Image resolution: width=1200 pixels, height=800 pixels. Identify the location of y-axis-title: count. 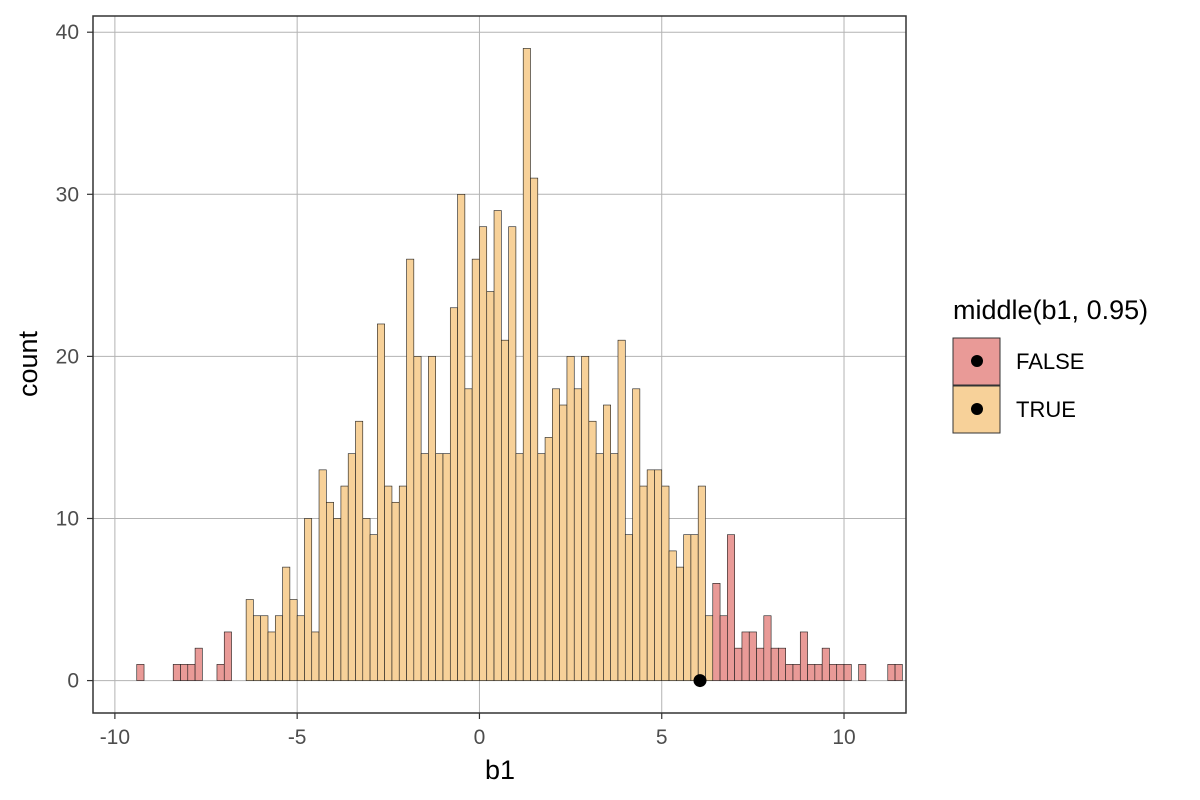
(28, 363).